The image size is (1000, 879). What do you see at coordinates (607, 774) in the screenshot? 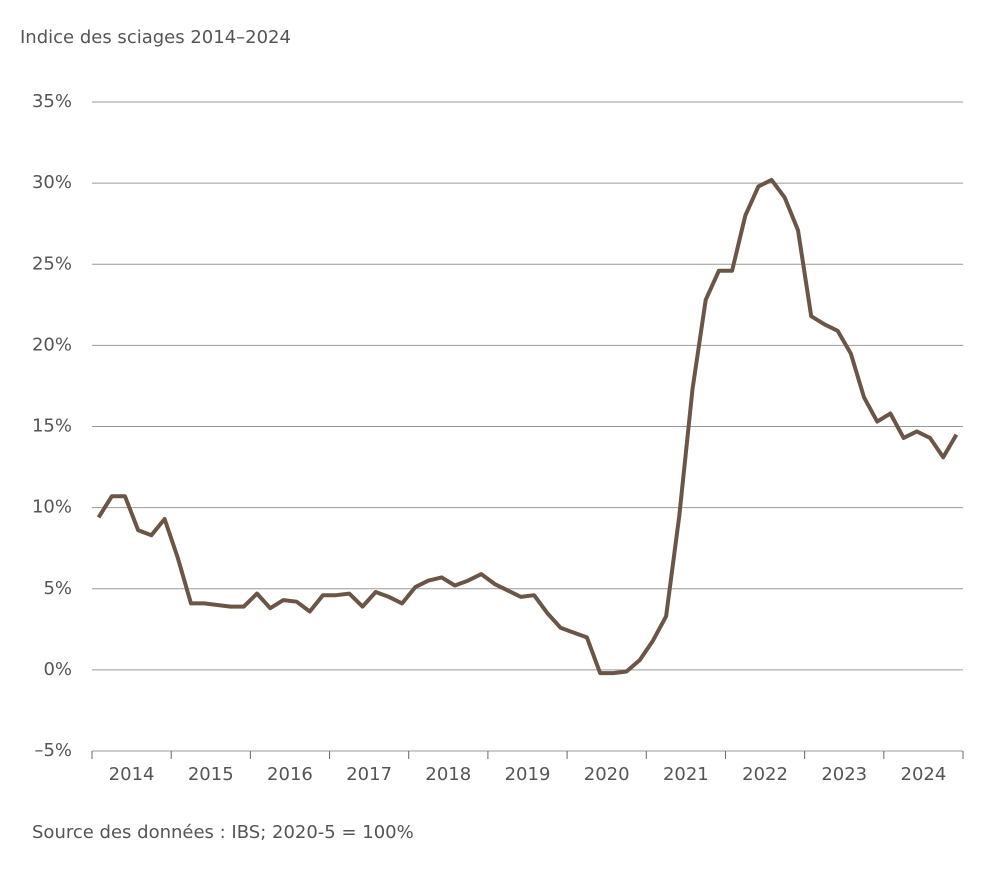
I see `x-tick-label: 2020` at bounding box center [607, 774].